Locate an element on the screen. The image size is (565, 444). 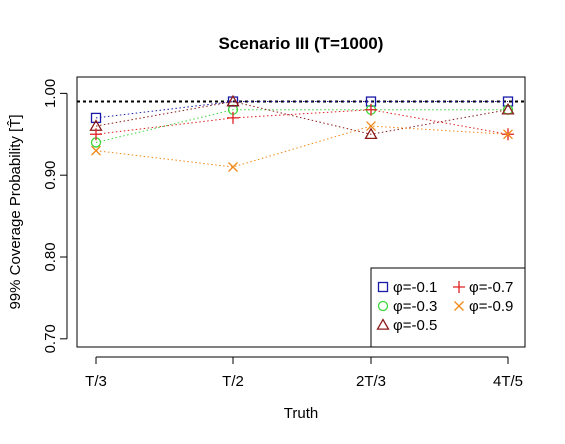
x-tick-label: 2T/3 is located at coordinates (371, 381).